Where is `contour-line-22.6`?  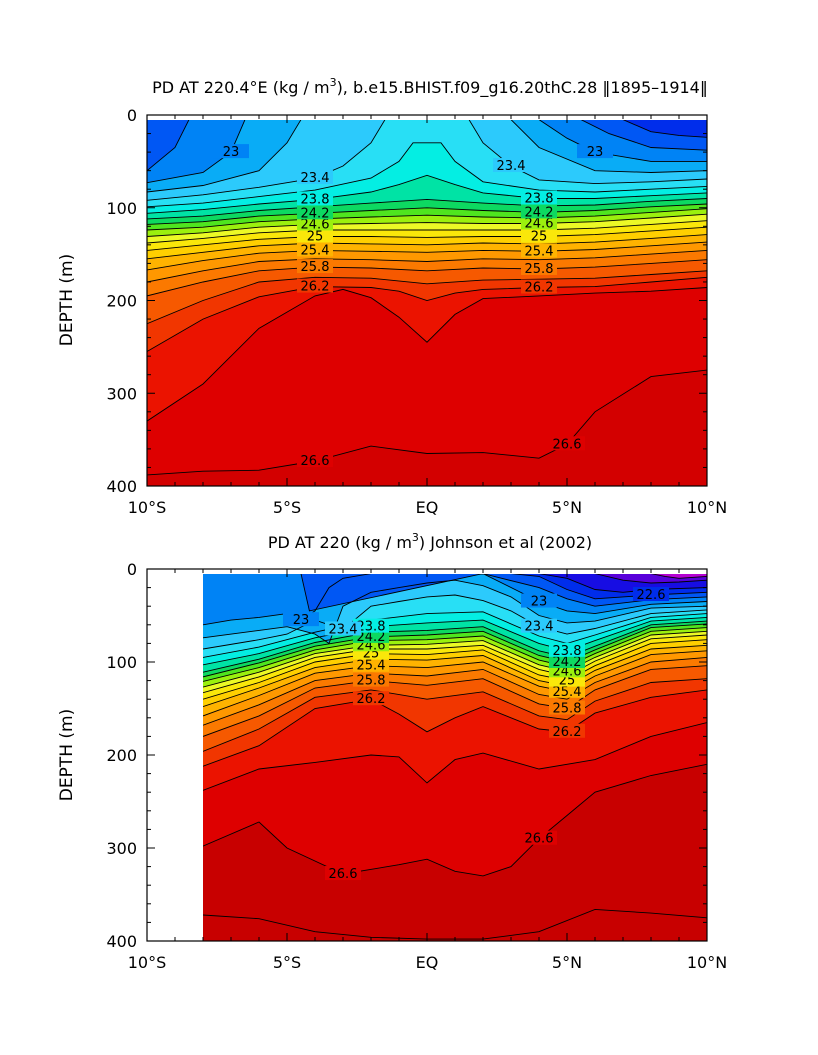
contour-line-22.6 is located at coordinates (664, 129).